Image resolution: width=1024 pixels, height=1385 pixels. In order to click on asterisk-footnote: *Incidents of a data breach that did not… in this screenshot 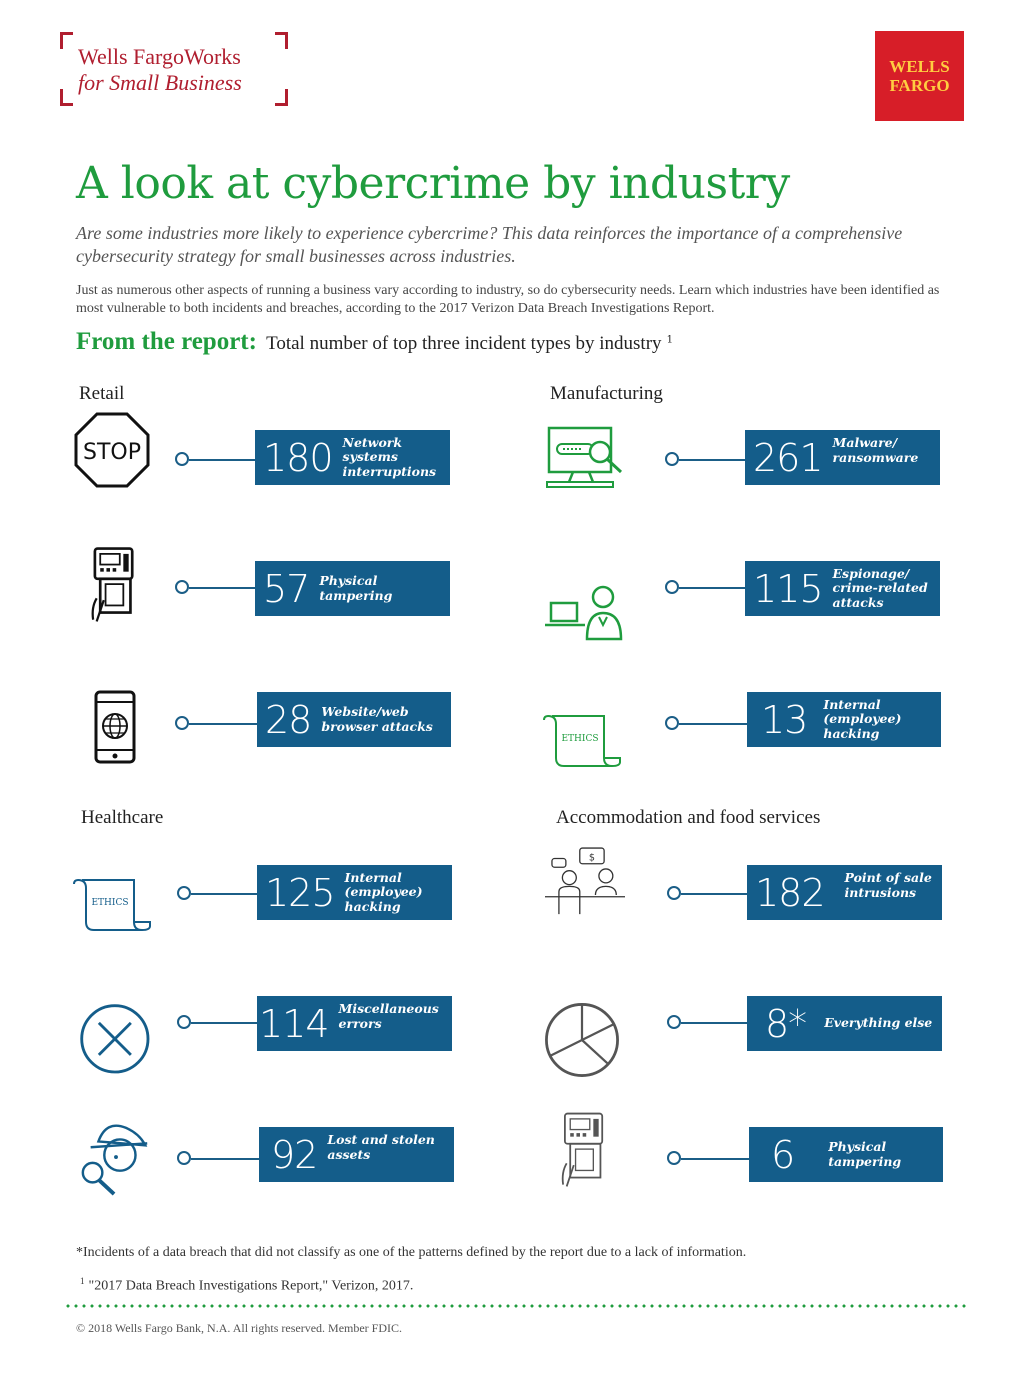, I will do `click(411, 1252)`.